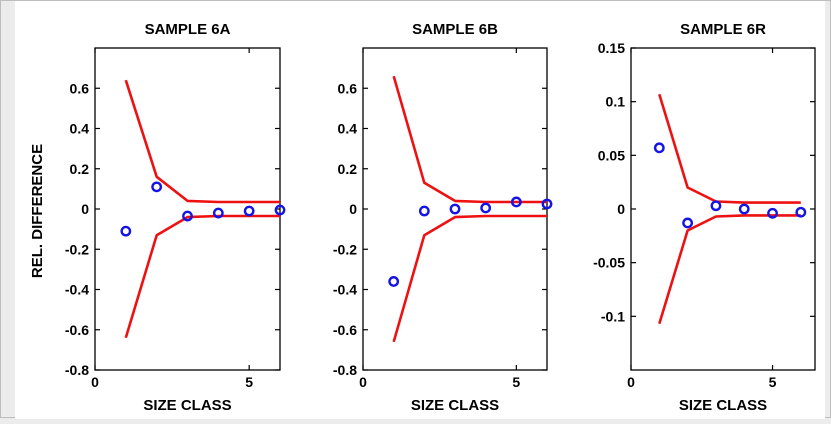  What do you see at coordinates (609, 263) in the screenshot?
I see `y-tick-label: -0.05` at bounding box center [609, 263].